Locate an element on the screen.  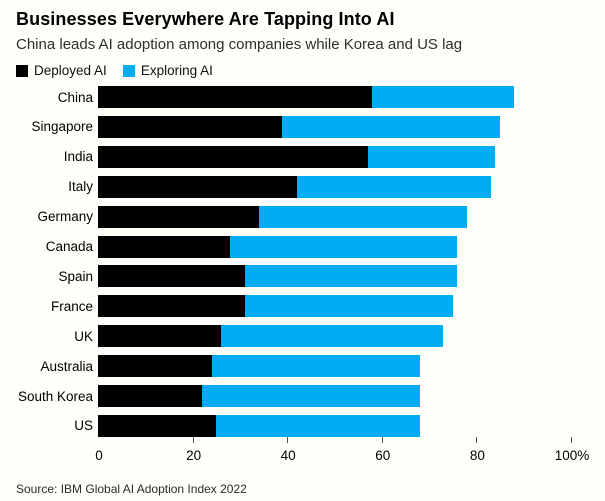
category-label: Singapore is located at coordinates (62, 127).